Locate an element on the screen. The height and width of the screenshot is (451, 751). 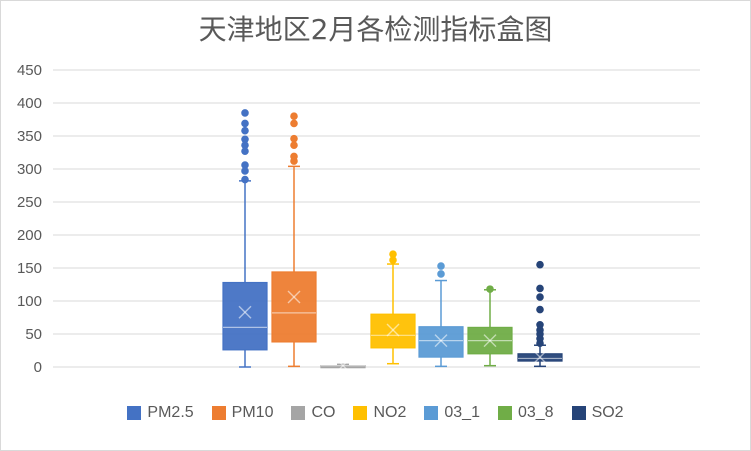
y-tick-label: 50 is located at coordinates (33, 334).